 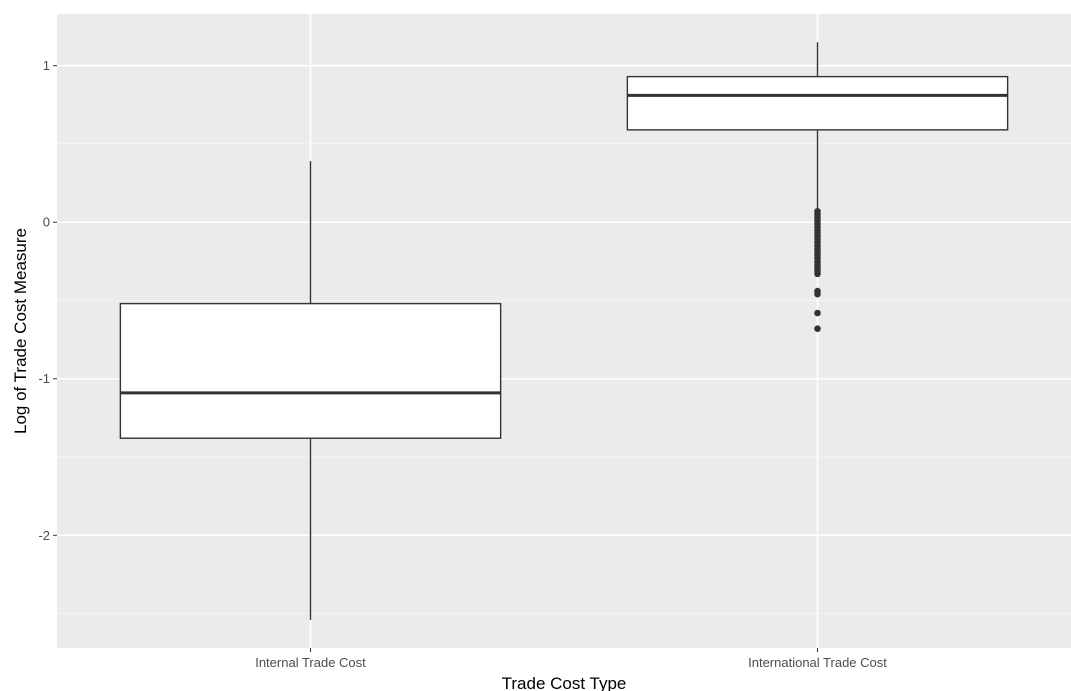 What do you see at coordinates (310, 662) in the screenshot?
I see `x-tick-label: Internal Trade Cost` at bounding box center [310, 662].